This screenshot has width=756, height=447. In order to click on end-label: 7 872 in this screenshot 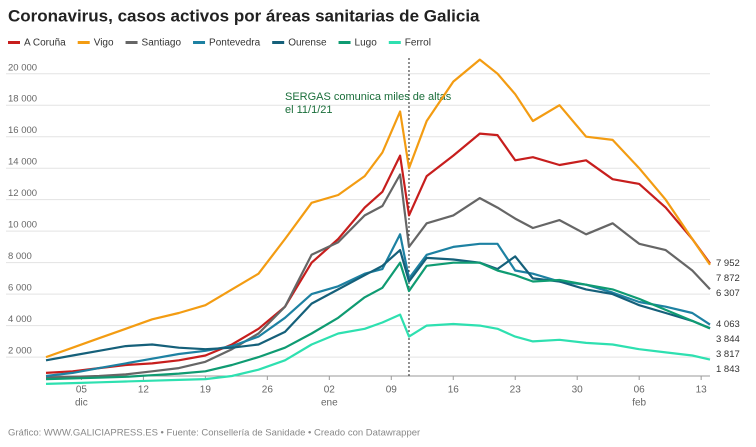, I will do `click(728, 278)`.